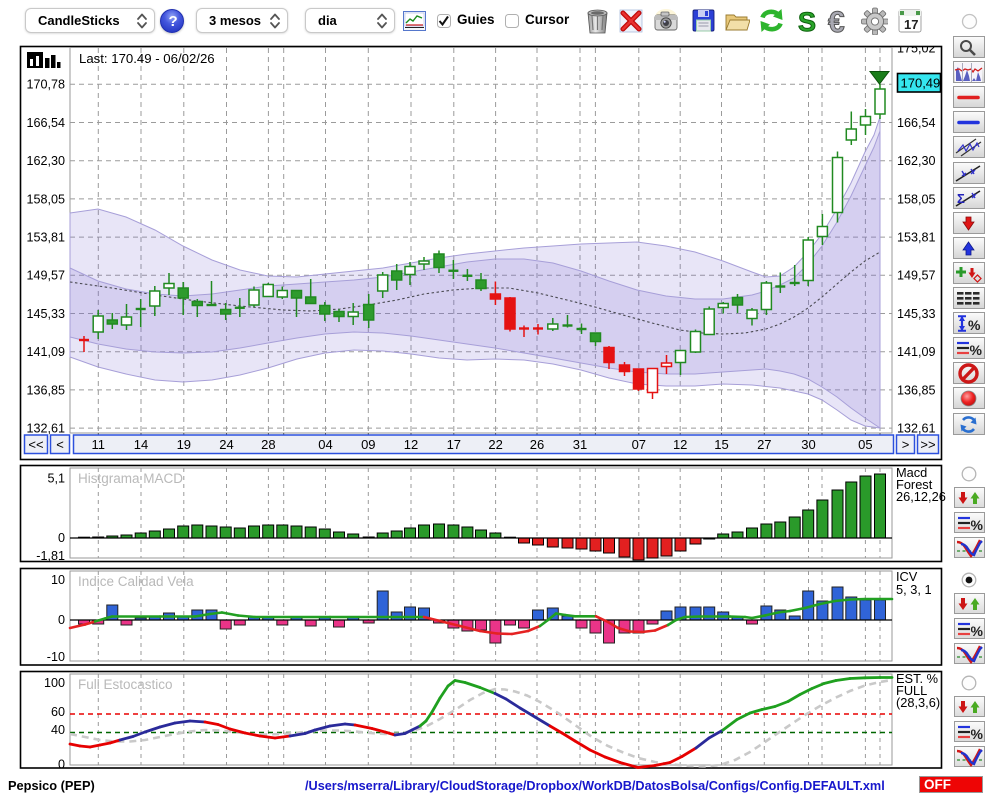 The image size is (1000, 800). Describe the element at coordinates (99, 444) in the screenshot. I see `svg-text: 11` at that location.